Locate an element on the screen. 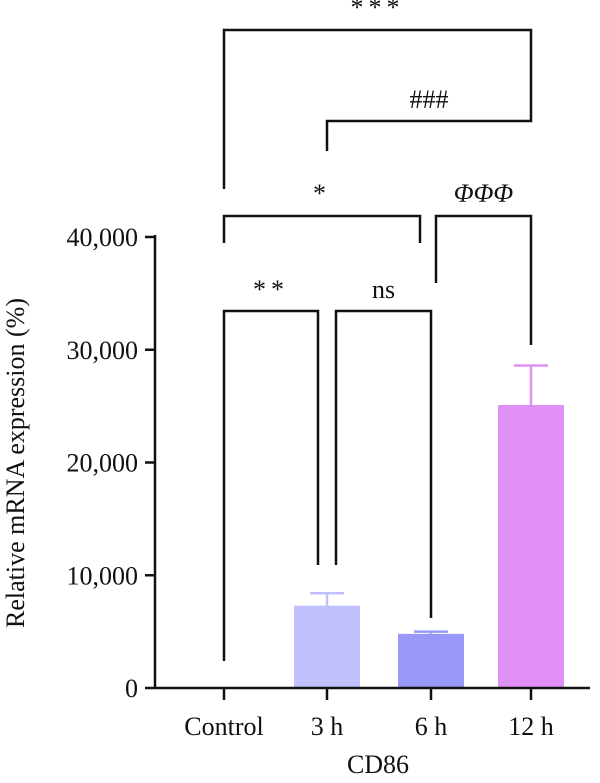 The height and width of the screenshot is (783, 600). y-tick-label: 0 is located at coordinates (131, 688).